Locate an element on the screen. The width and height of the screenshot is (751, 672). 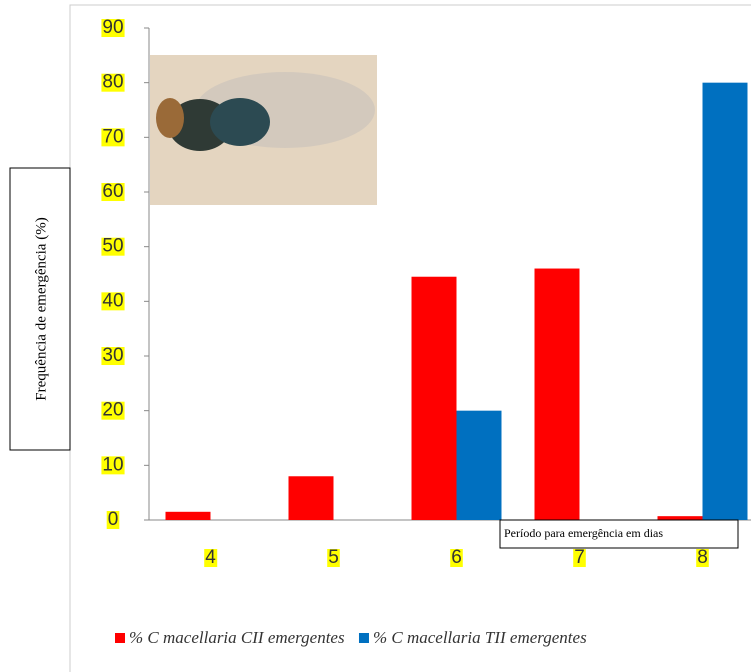
y-tick-label: 60 is located at coordinates (112, 191).